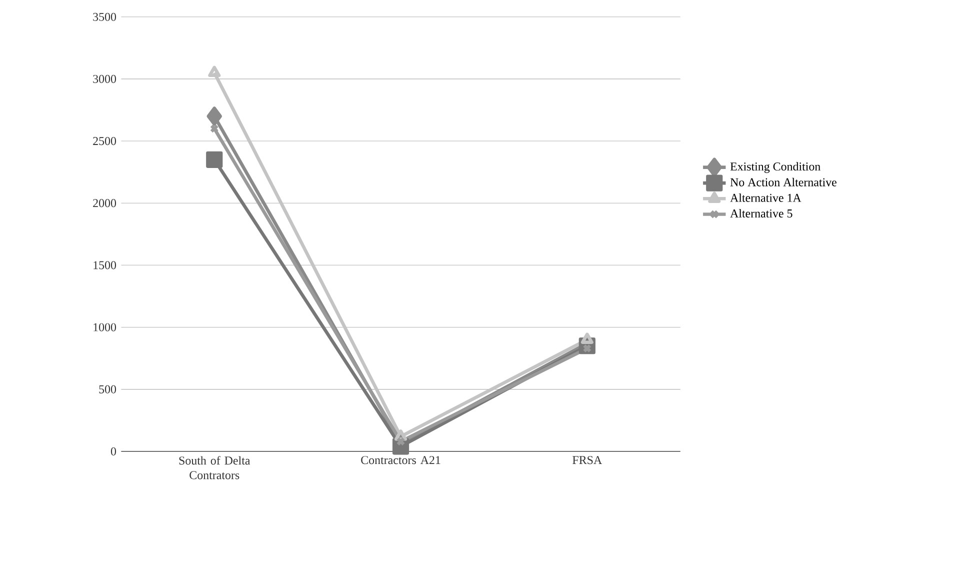  I want to click on y-tick-label: 2500, so click(104, 140).